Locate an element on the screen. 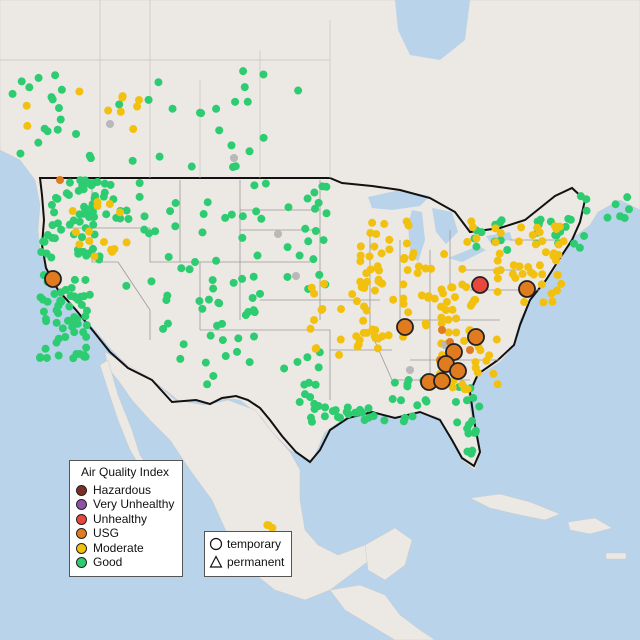 The image size is (640, 640). legend-item-very-unhealthy: Very Unhealthy is located at coordinates (125, 504).